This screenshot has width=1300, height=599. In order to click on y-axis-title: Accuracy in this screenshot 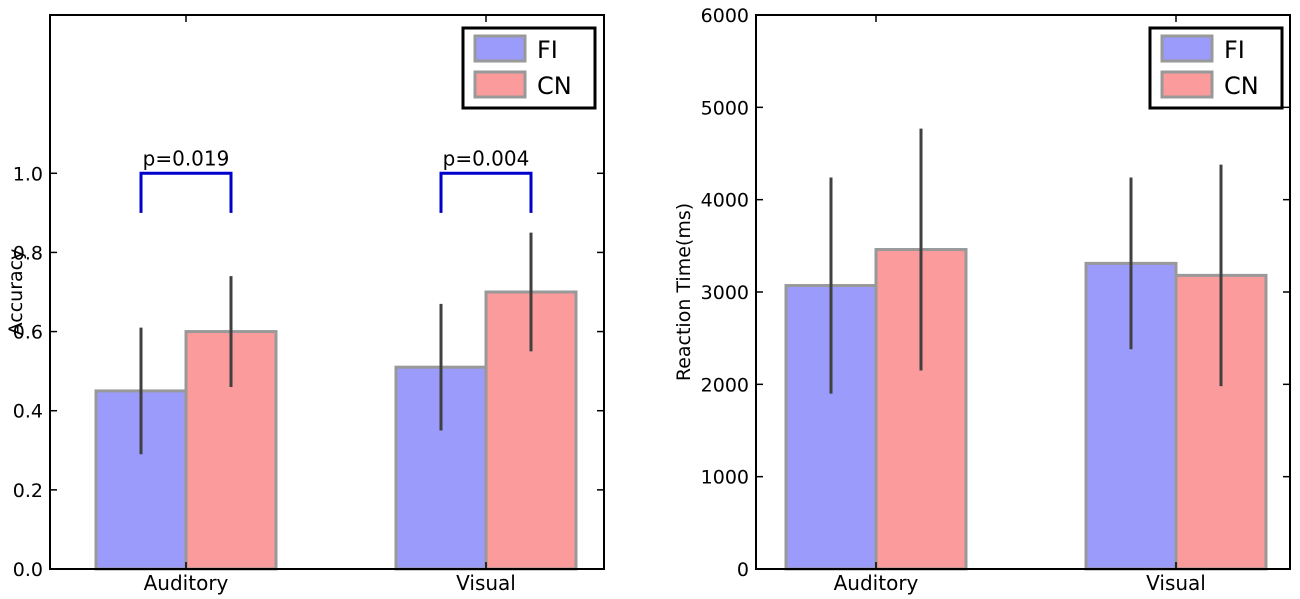, I will do `click(16, 292)`.